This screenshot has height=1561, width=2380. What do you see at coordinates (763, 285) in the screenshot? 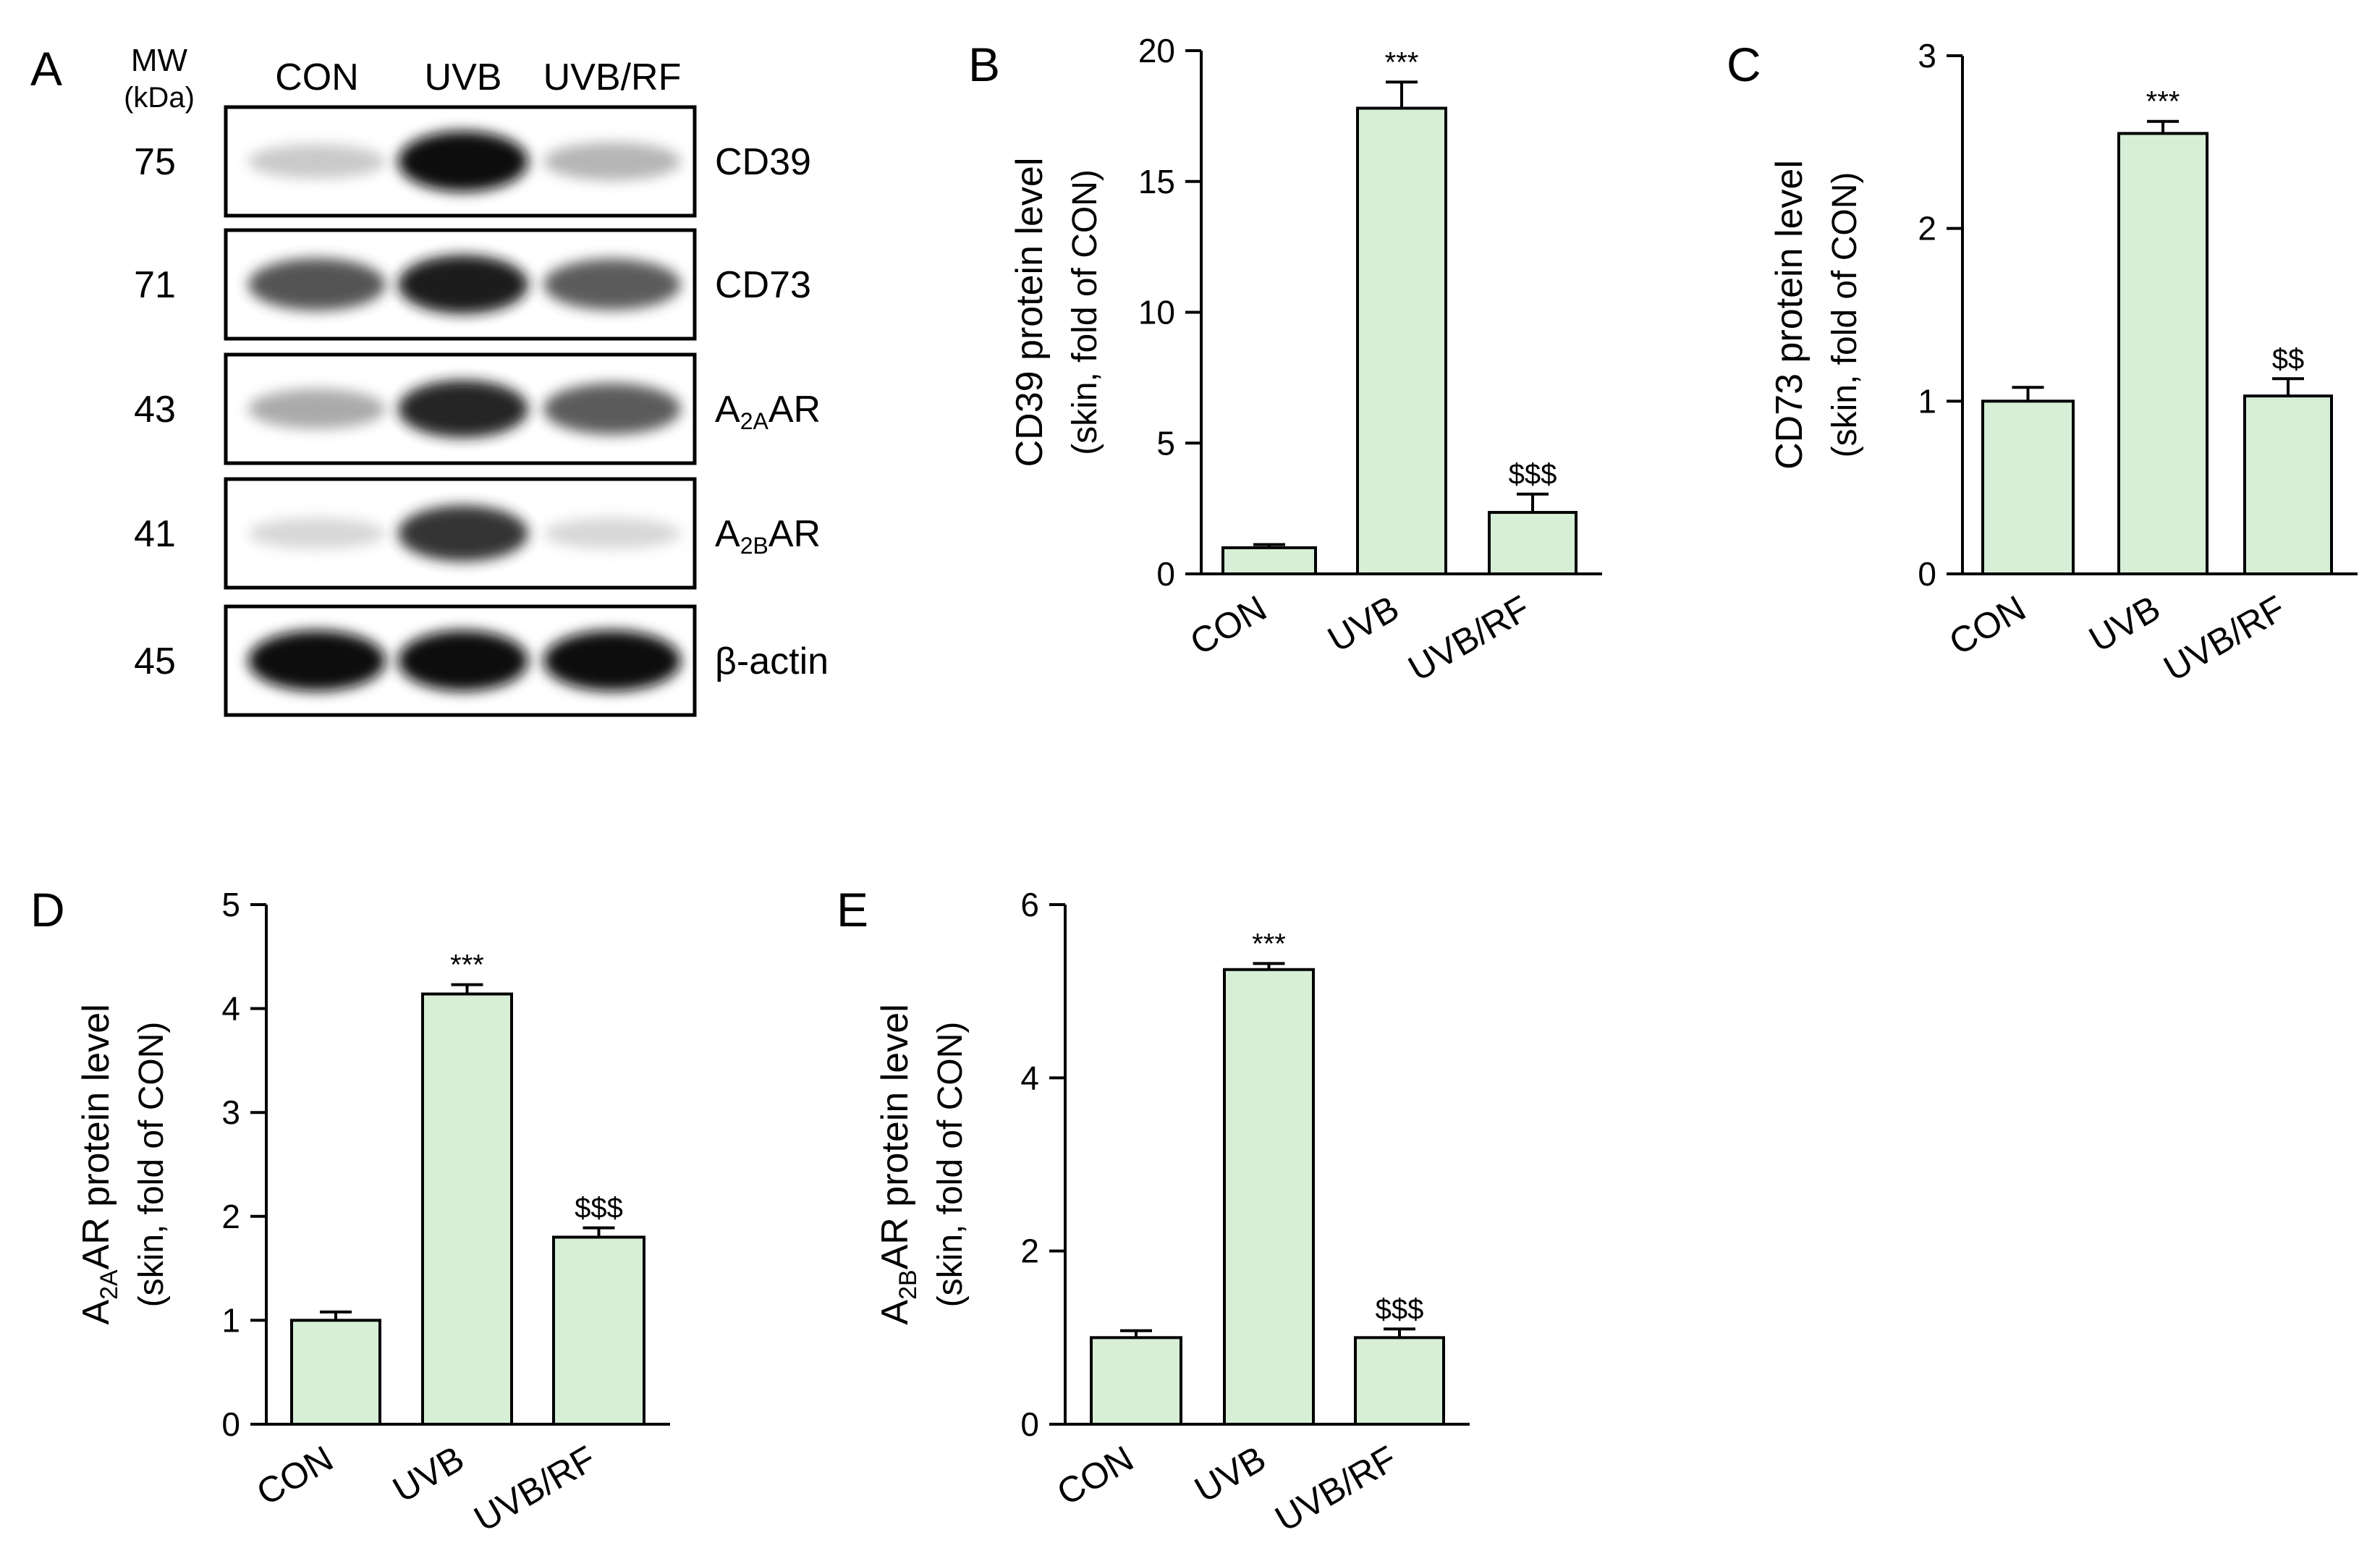
I see `protein-label: CD73` at bounding box center [763, 285].